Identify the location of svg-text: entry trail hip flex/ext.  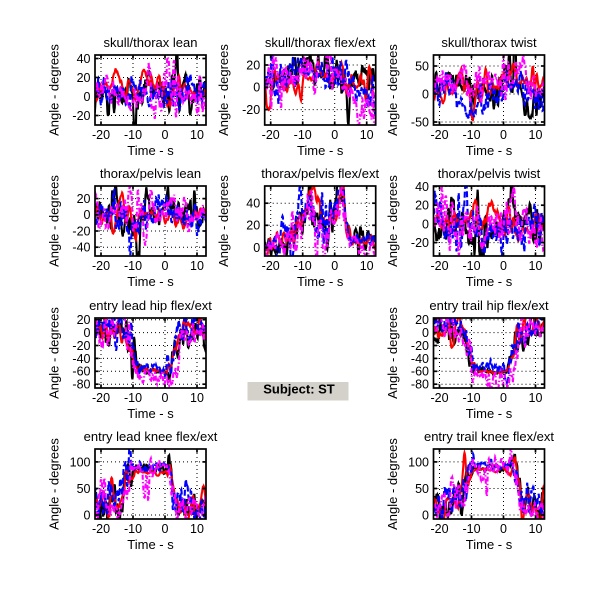
(489, 305).